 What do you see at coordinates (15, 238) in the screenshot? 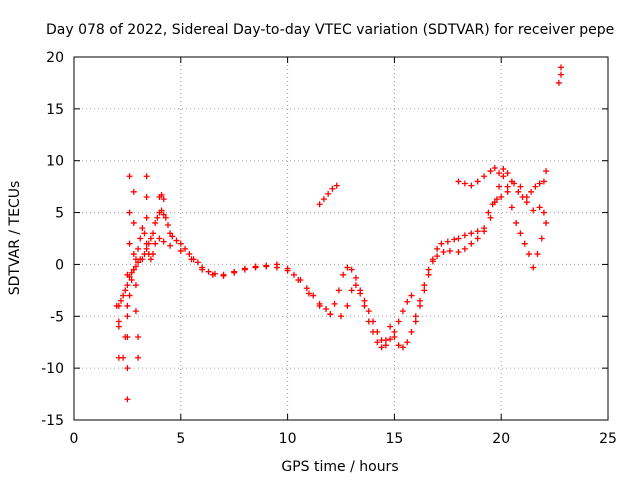
I see `y-axis-label: SDTVAR / TECUs` at bounding box center [15, 238].